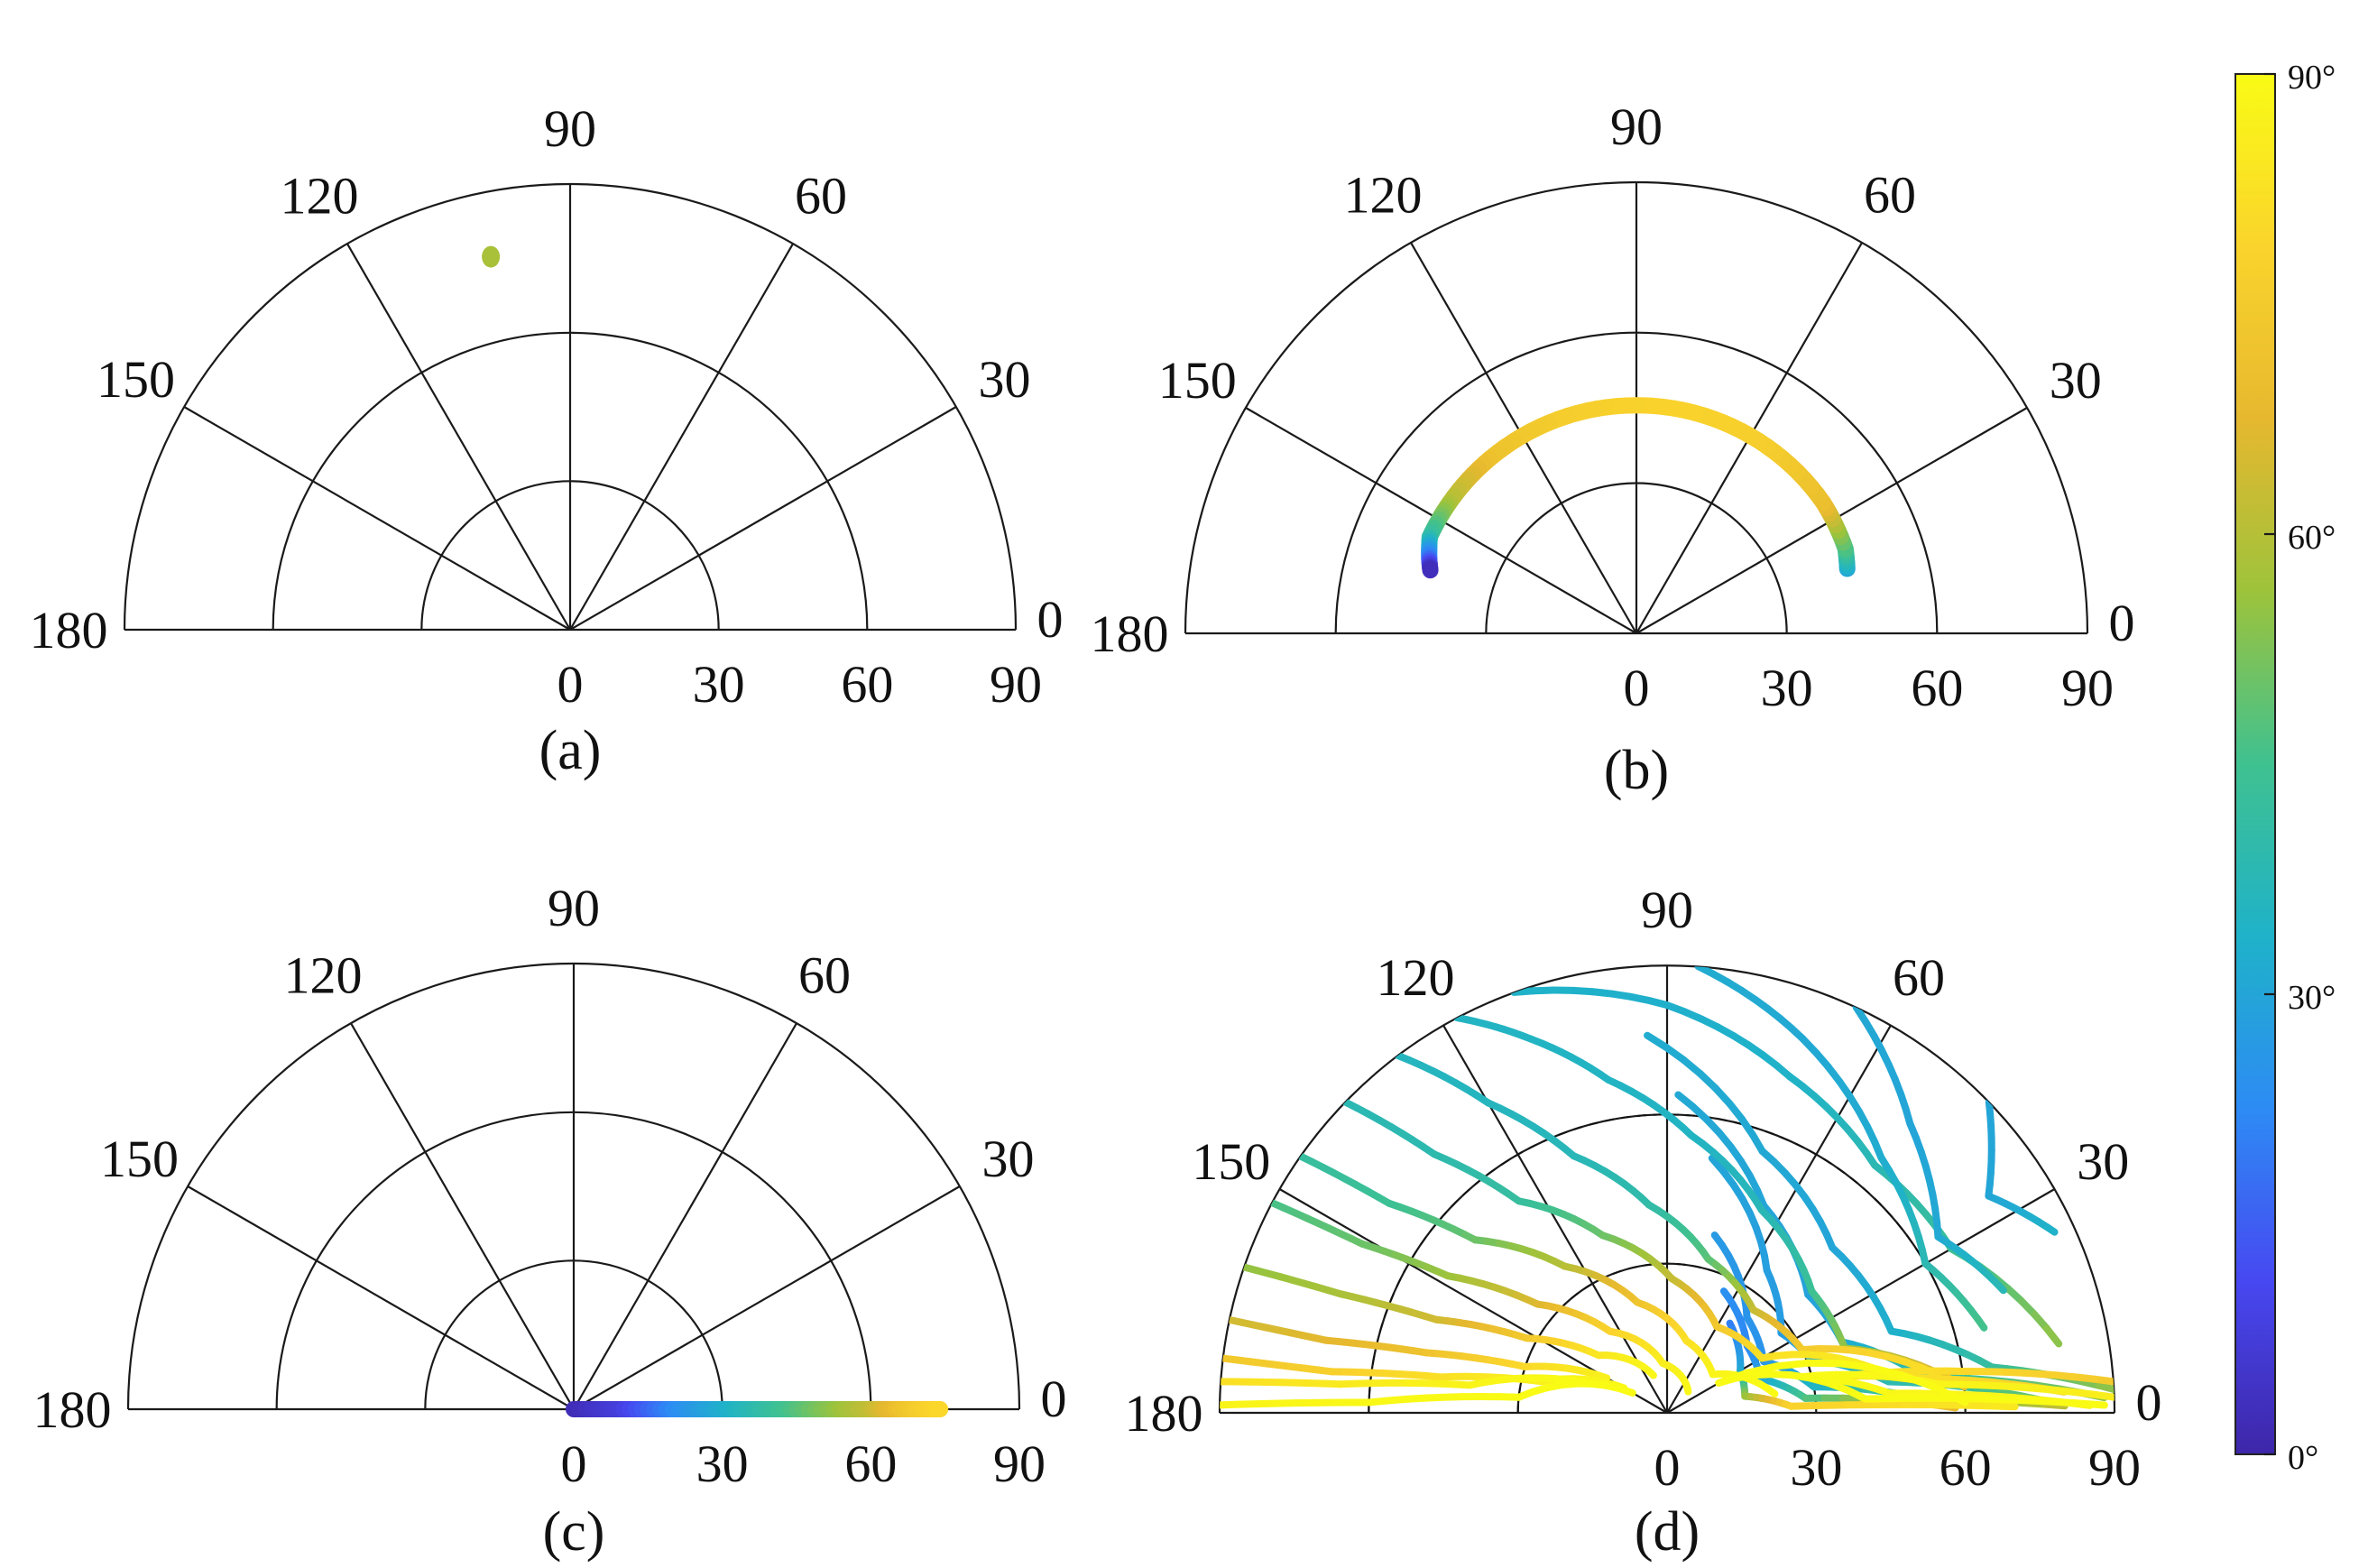  Describe the element at coordinates (1016, 684) in the screenshot. I see `radial-tick-a-90: 90` at that location.